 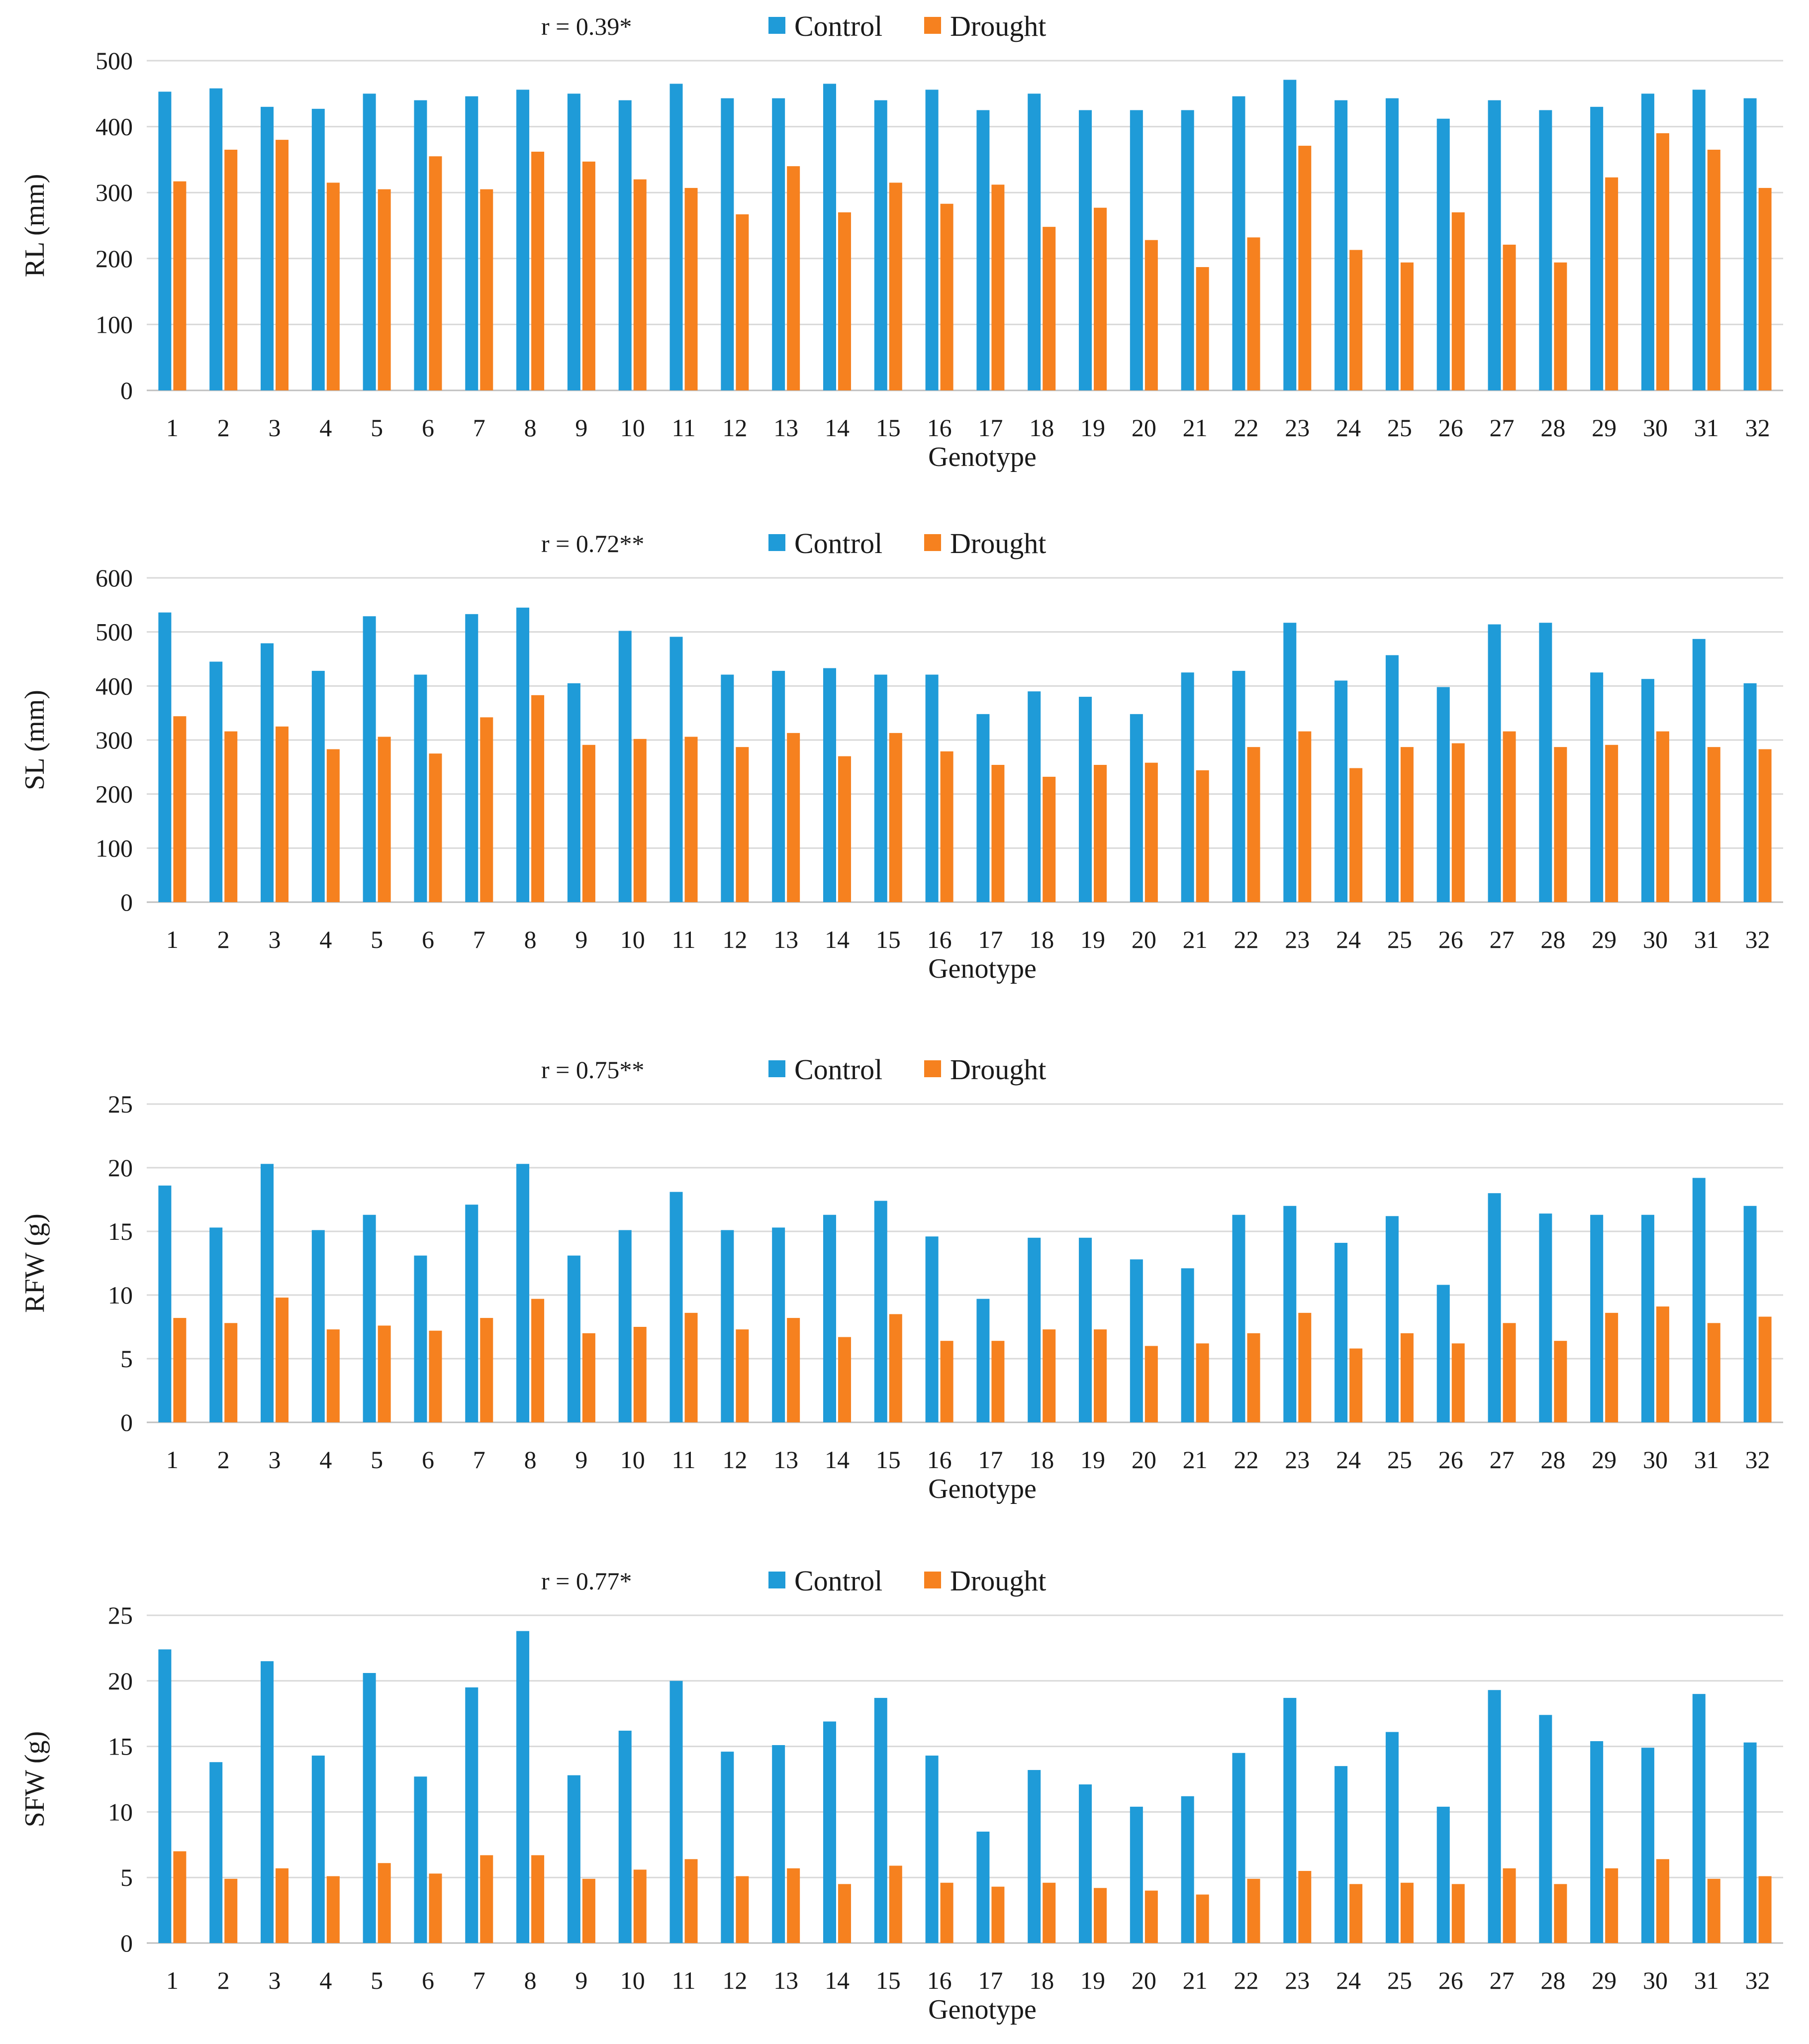 I want to click on x-tick-label: 17, so click(x=990, y=1980).